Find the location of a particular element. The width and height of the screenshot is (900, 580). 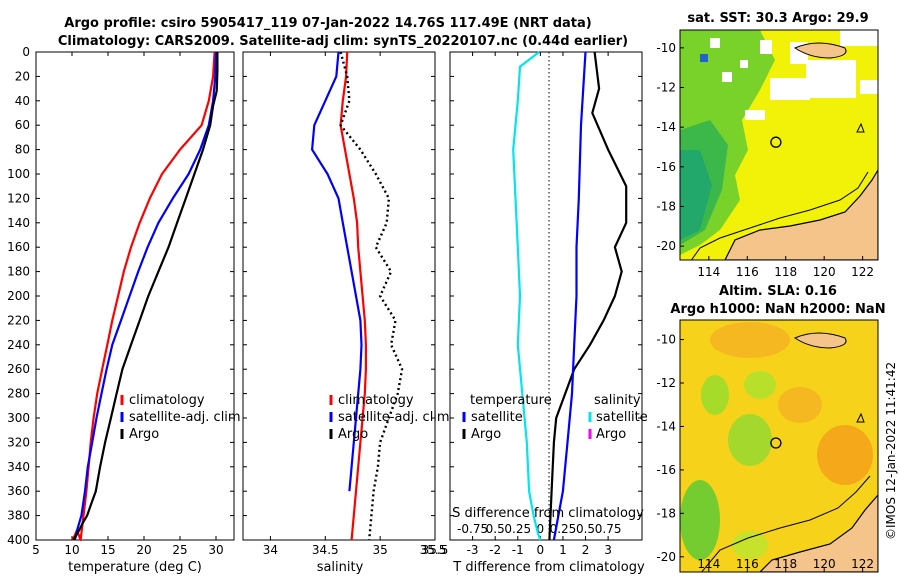

salinity-legend: climatology satellite-adj. clim Argo is located at coordinates (389, 417).